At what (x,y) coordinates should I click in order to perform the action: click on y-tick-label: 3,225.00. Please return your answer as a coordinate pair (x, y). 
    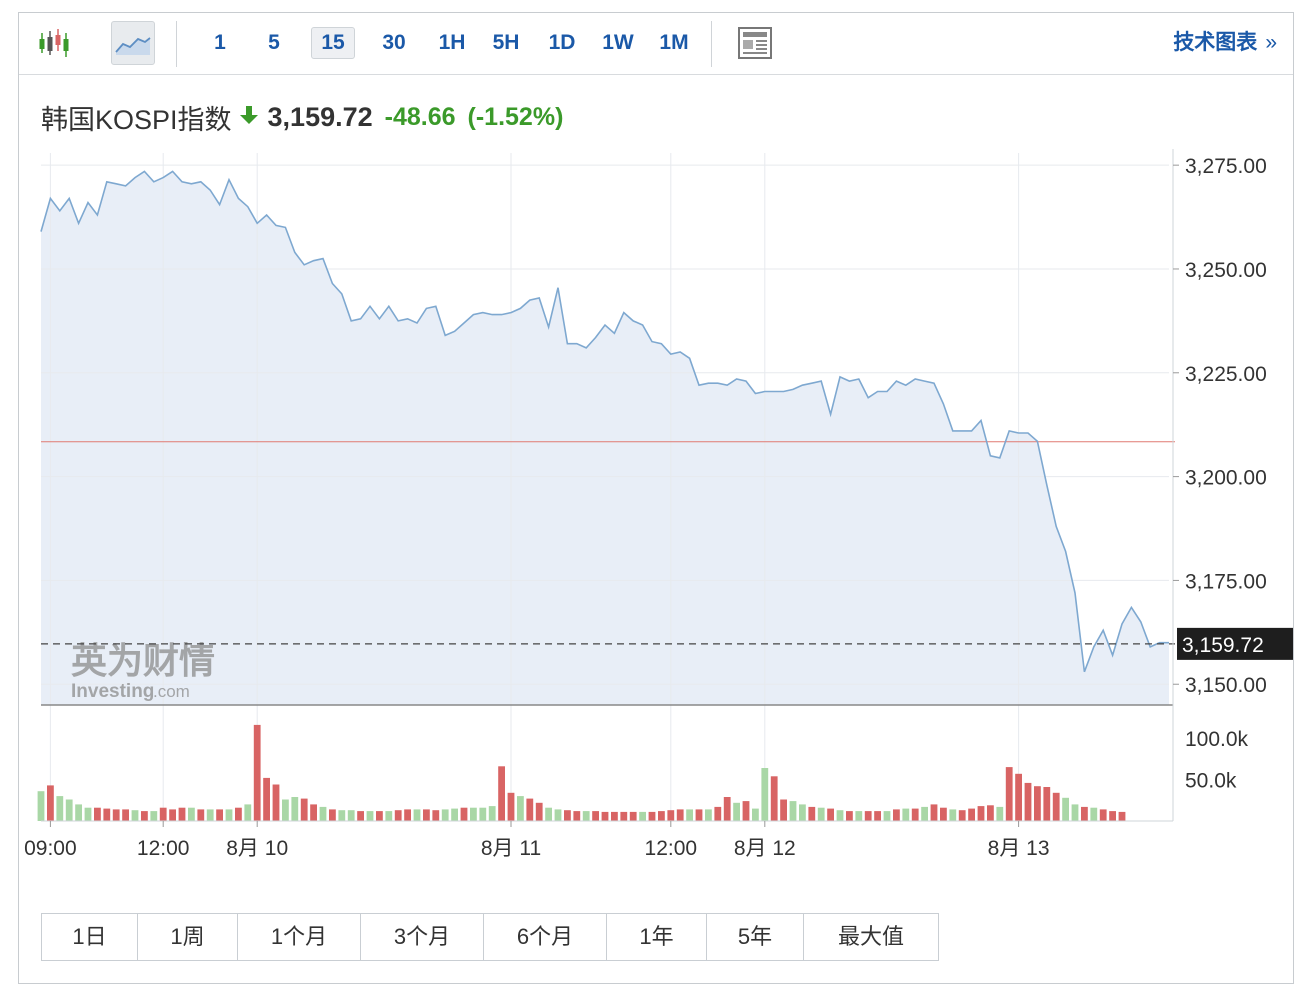
    Looking at the image, I should click on (1226, 374).